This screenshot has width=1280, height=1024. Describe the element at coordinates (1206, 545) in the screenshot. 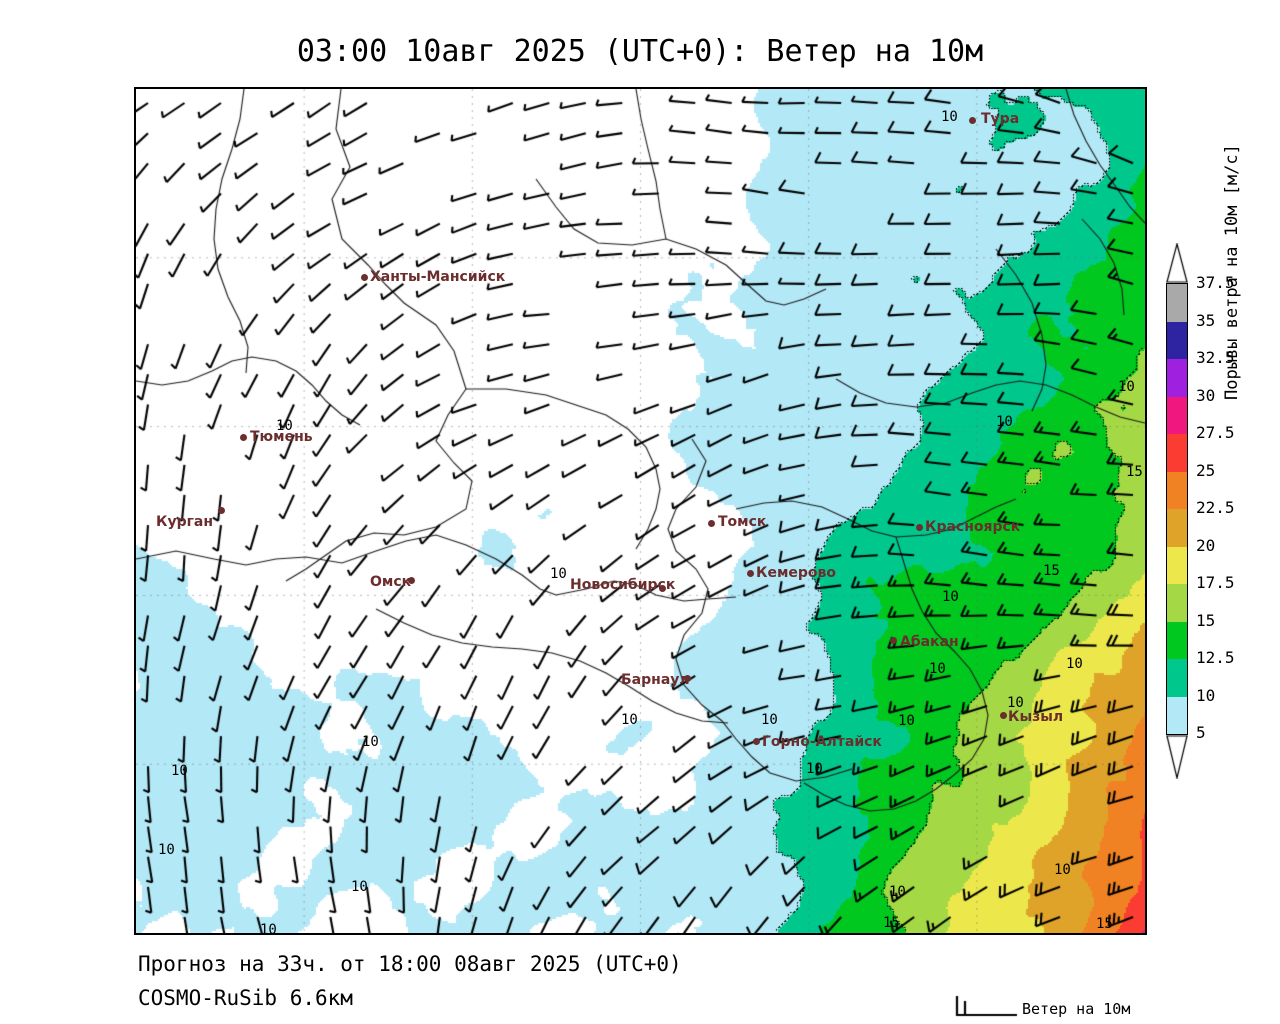

I see `colorbar-tick-label: 20` at that location.